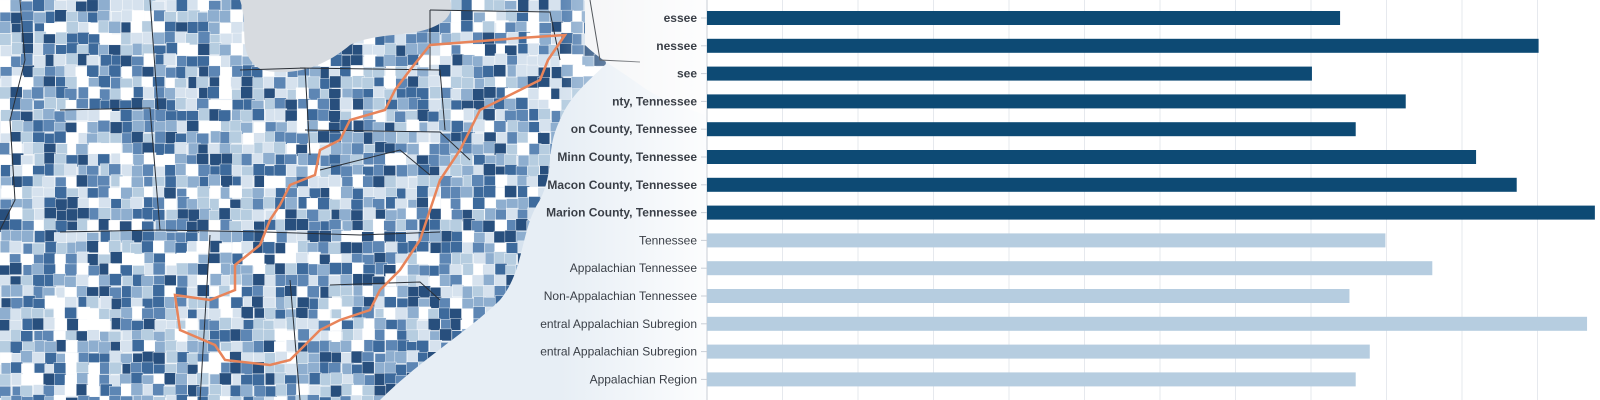 This screenshot has width=1600, height=400. Describe the element at coordinates (676, 46) in the screenshot. I see `category-label: nessee` at that location.